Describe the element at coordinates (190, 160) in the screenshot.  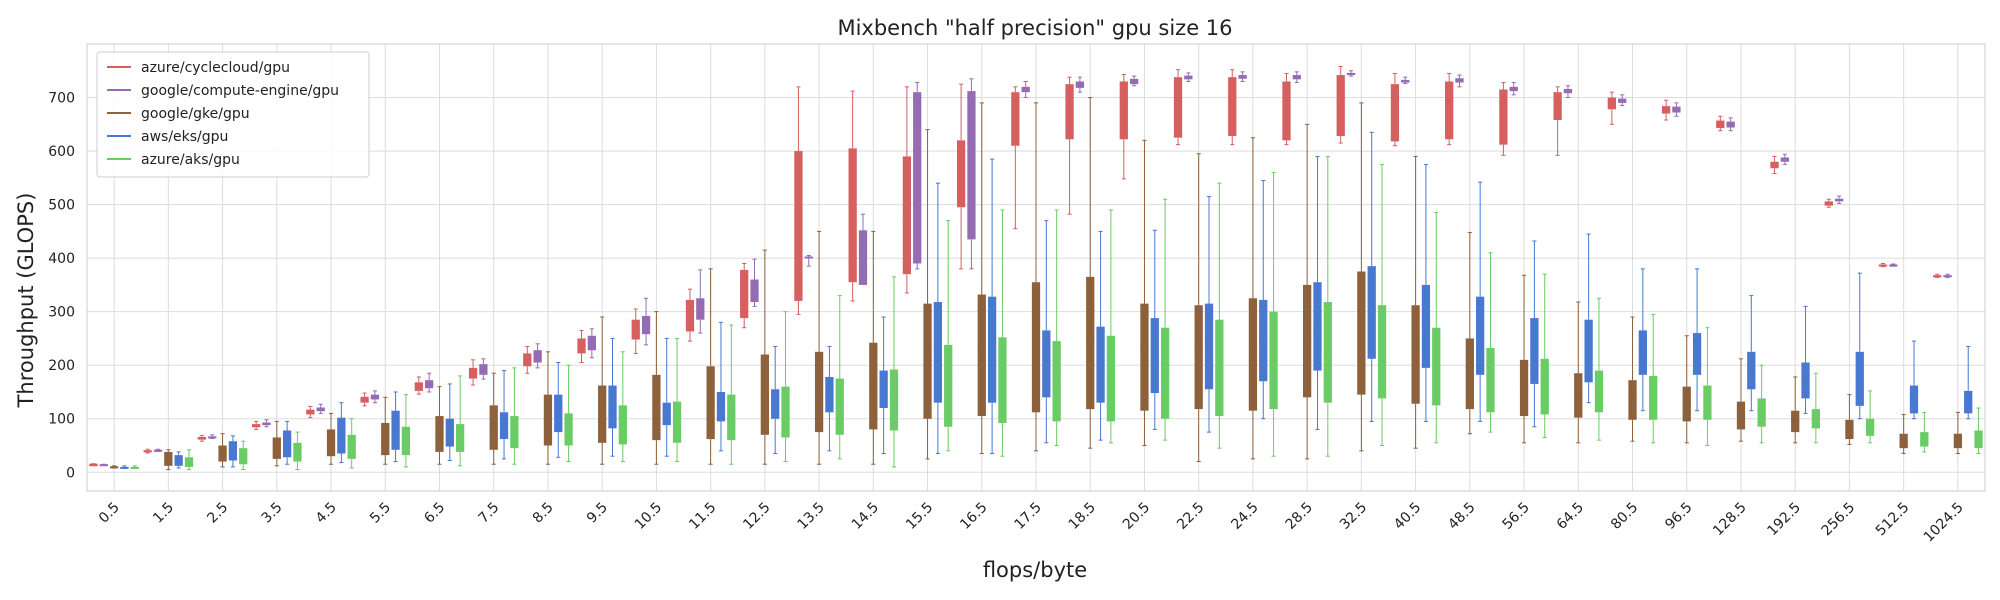
I see `legend-label: azure/aks/gpu` at that location.